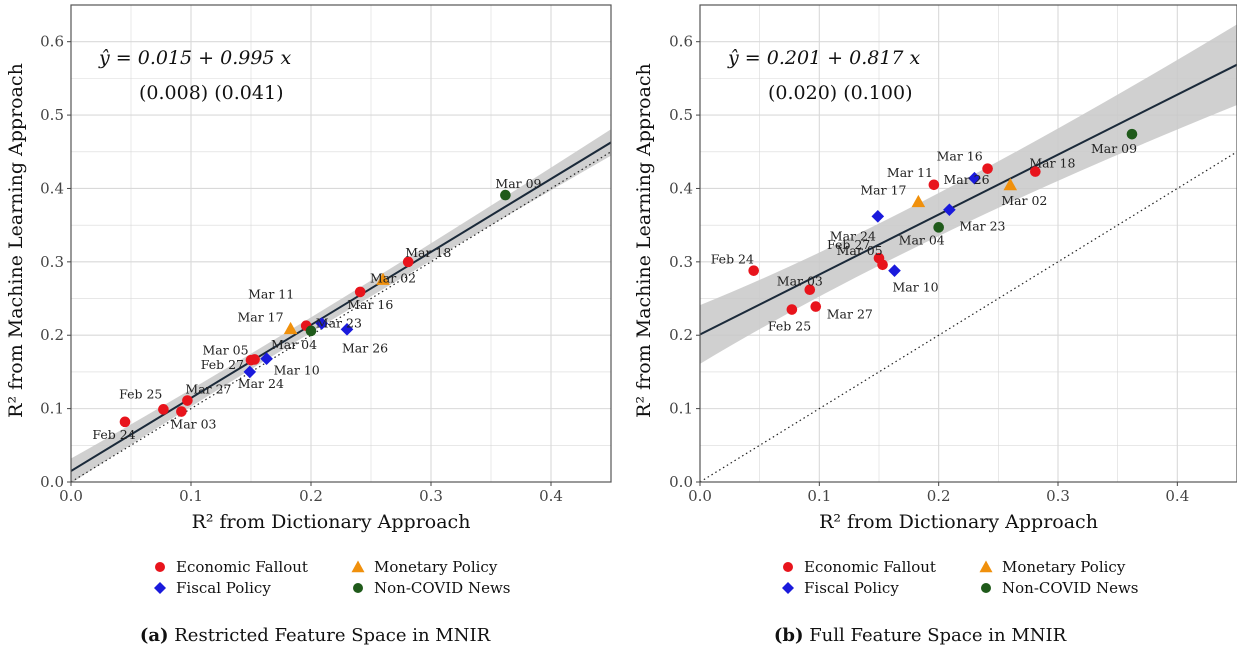  What do you see at coordinates (819, 496) in the screenshot?
I see `x-tick-label: 0.1` at bounding box center [819, 496].